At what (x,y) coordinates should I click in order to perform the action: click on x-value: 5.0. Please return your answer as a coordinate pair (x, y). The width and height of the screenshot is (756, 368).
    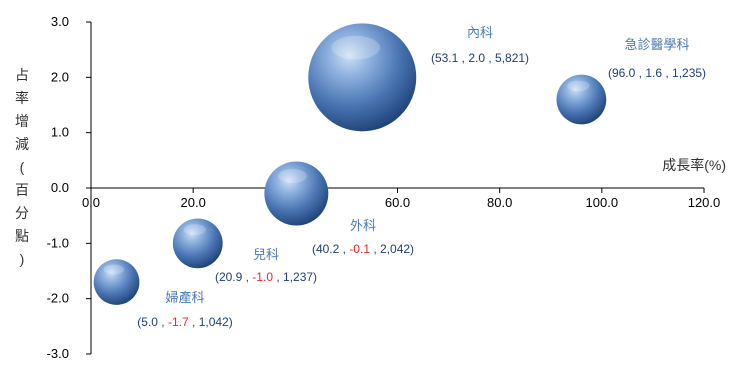
    Looking at the image, I should click on (149, 322).